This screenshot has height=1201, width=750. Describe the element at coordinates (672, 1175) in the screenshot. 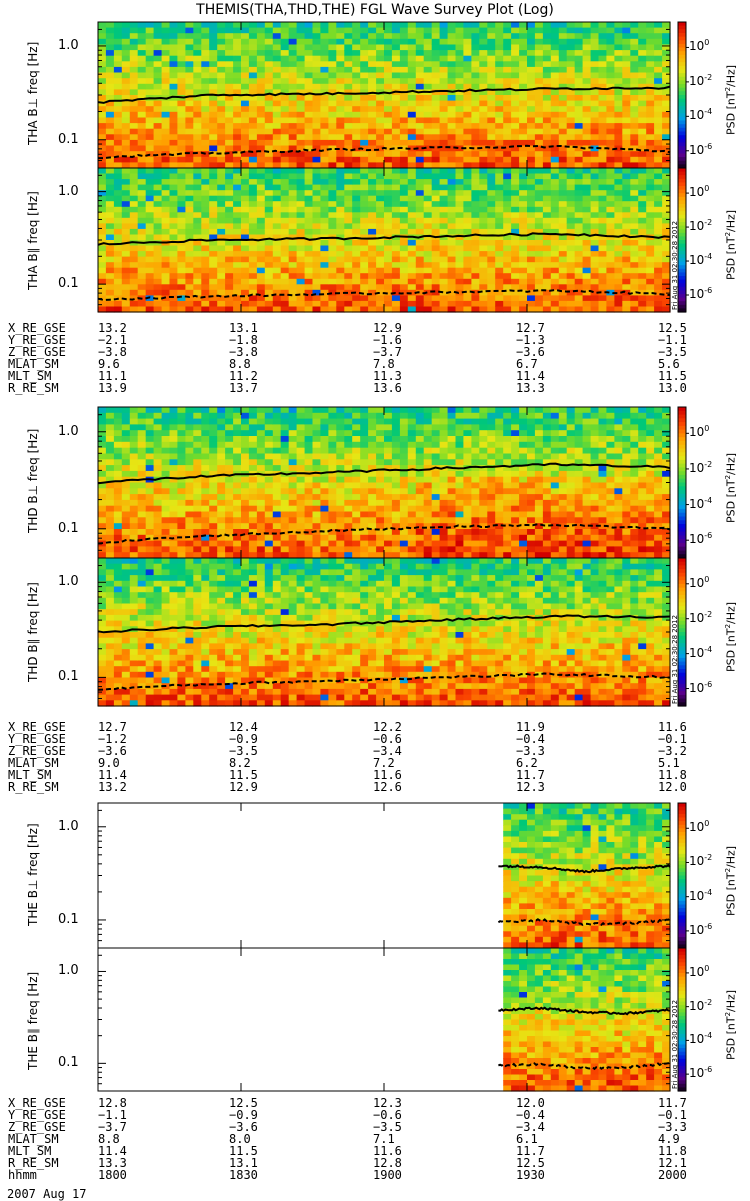

I see `ephemeris-value: 2000` at that location.